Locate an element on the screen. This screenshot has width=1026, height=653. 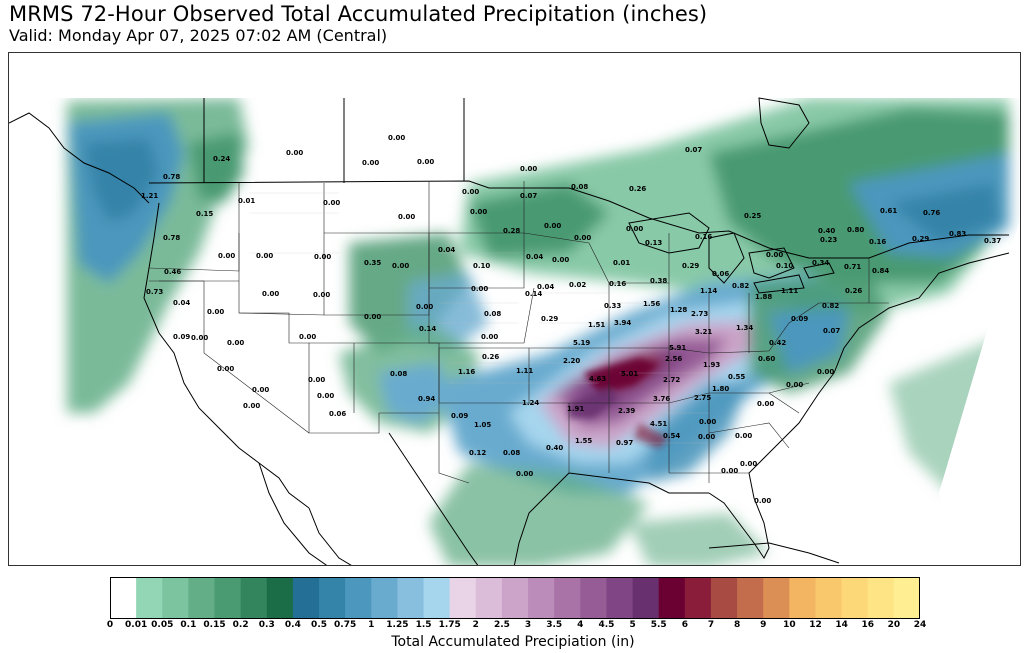
precip-value: 1.11 is located at coordinates (524, 371).